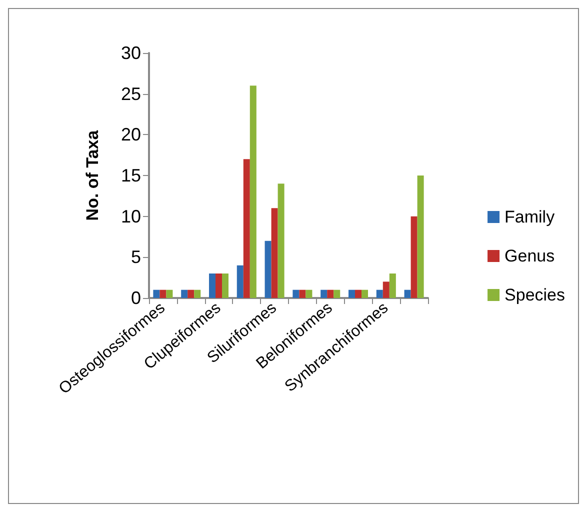  I want to click on legend-label: Family, so click(530, 217).